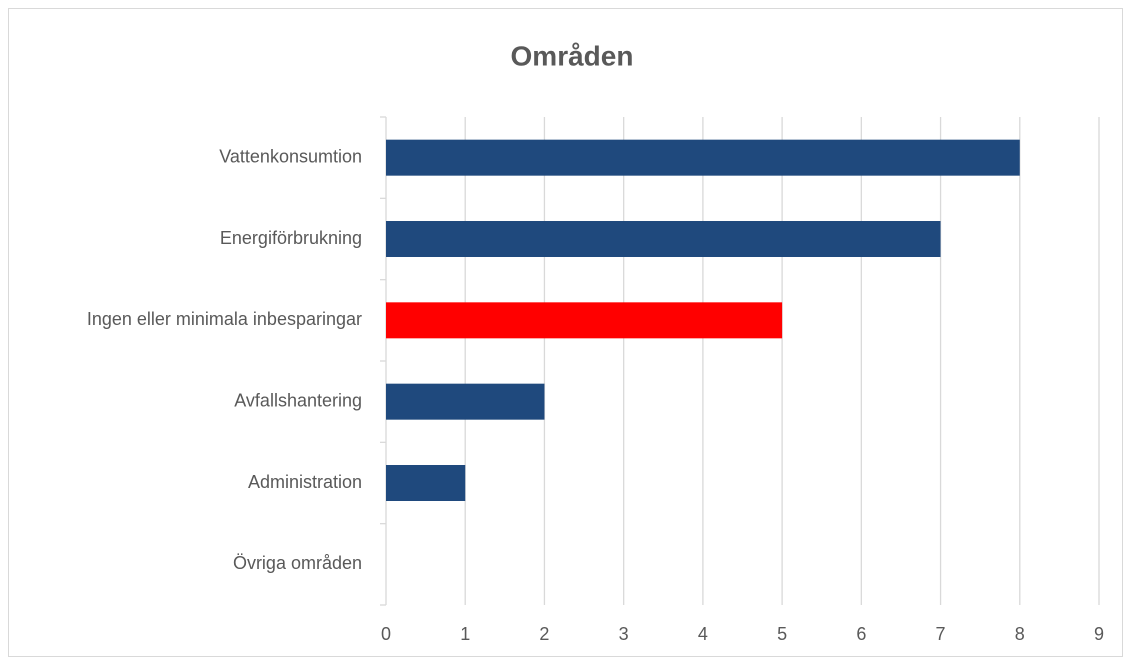  I want to click on x-tick-label: 2, so click(544, 634).